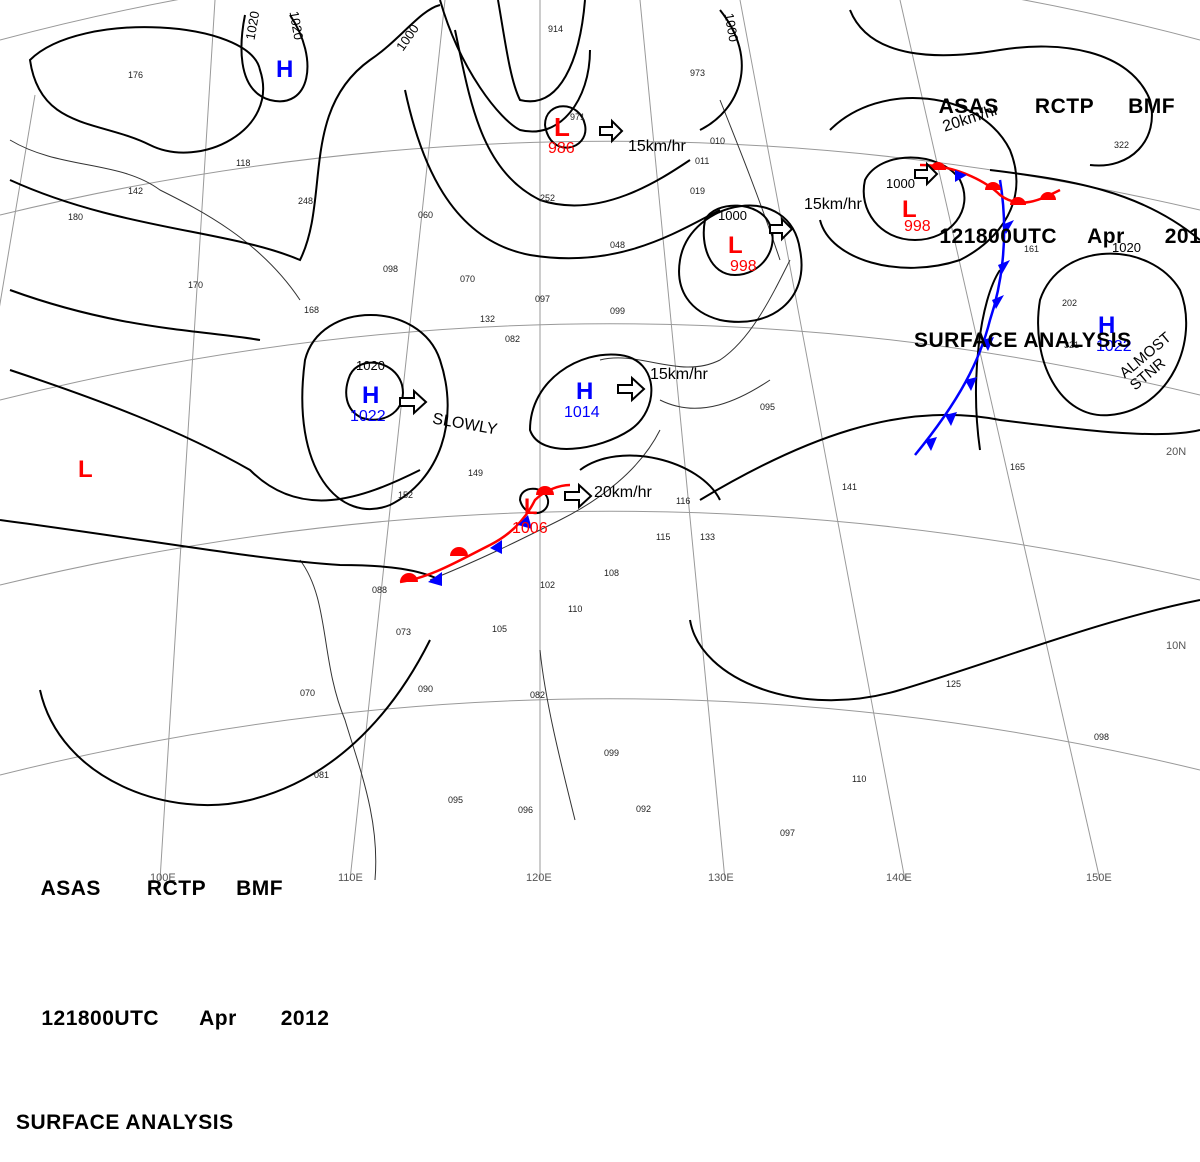 The height and width of the screenshot is (1162, 1200). I want to click on station-observation: 019, so click(698, 191).